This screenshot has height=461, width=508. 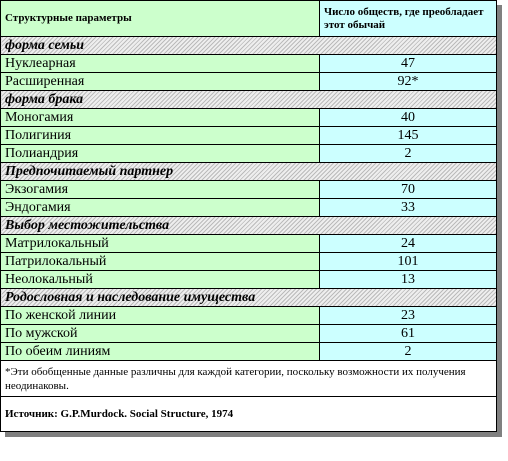 I want to click on parameter-cell: Моногамия, so click(x=160, y=117).